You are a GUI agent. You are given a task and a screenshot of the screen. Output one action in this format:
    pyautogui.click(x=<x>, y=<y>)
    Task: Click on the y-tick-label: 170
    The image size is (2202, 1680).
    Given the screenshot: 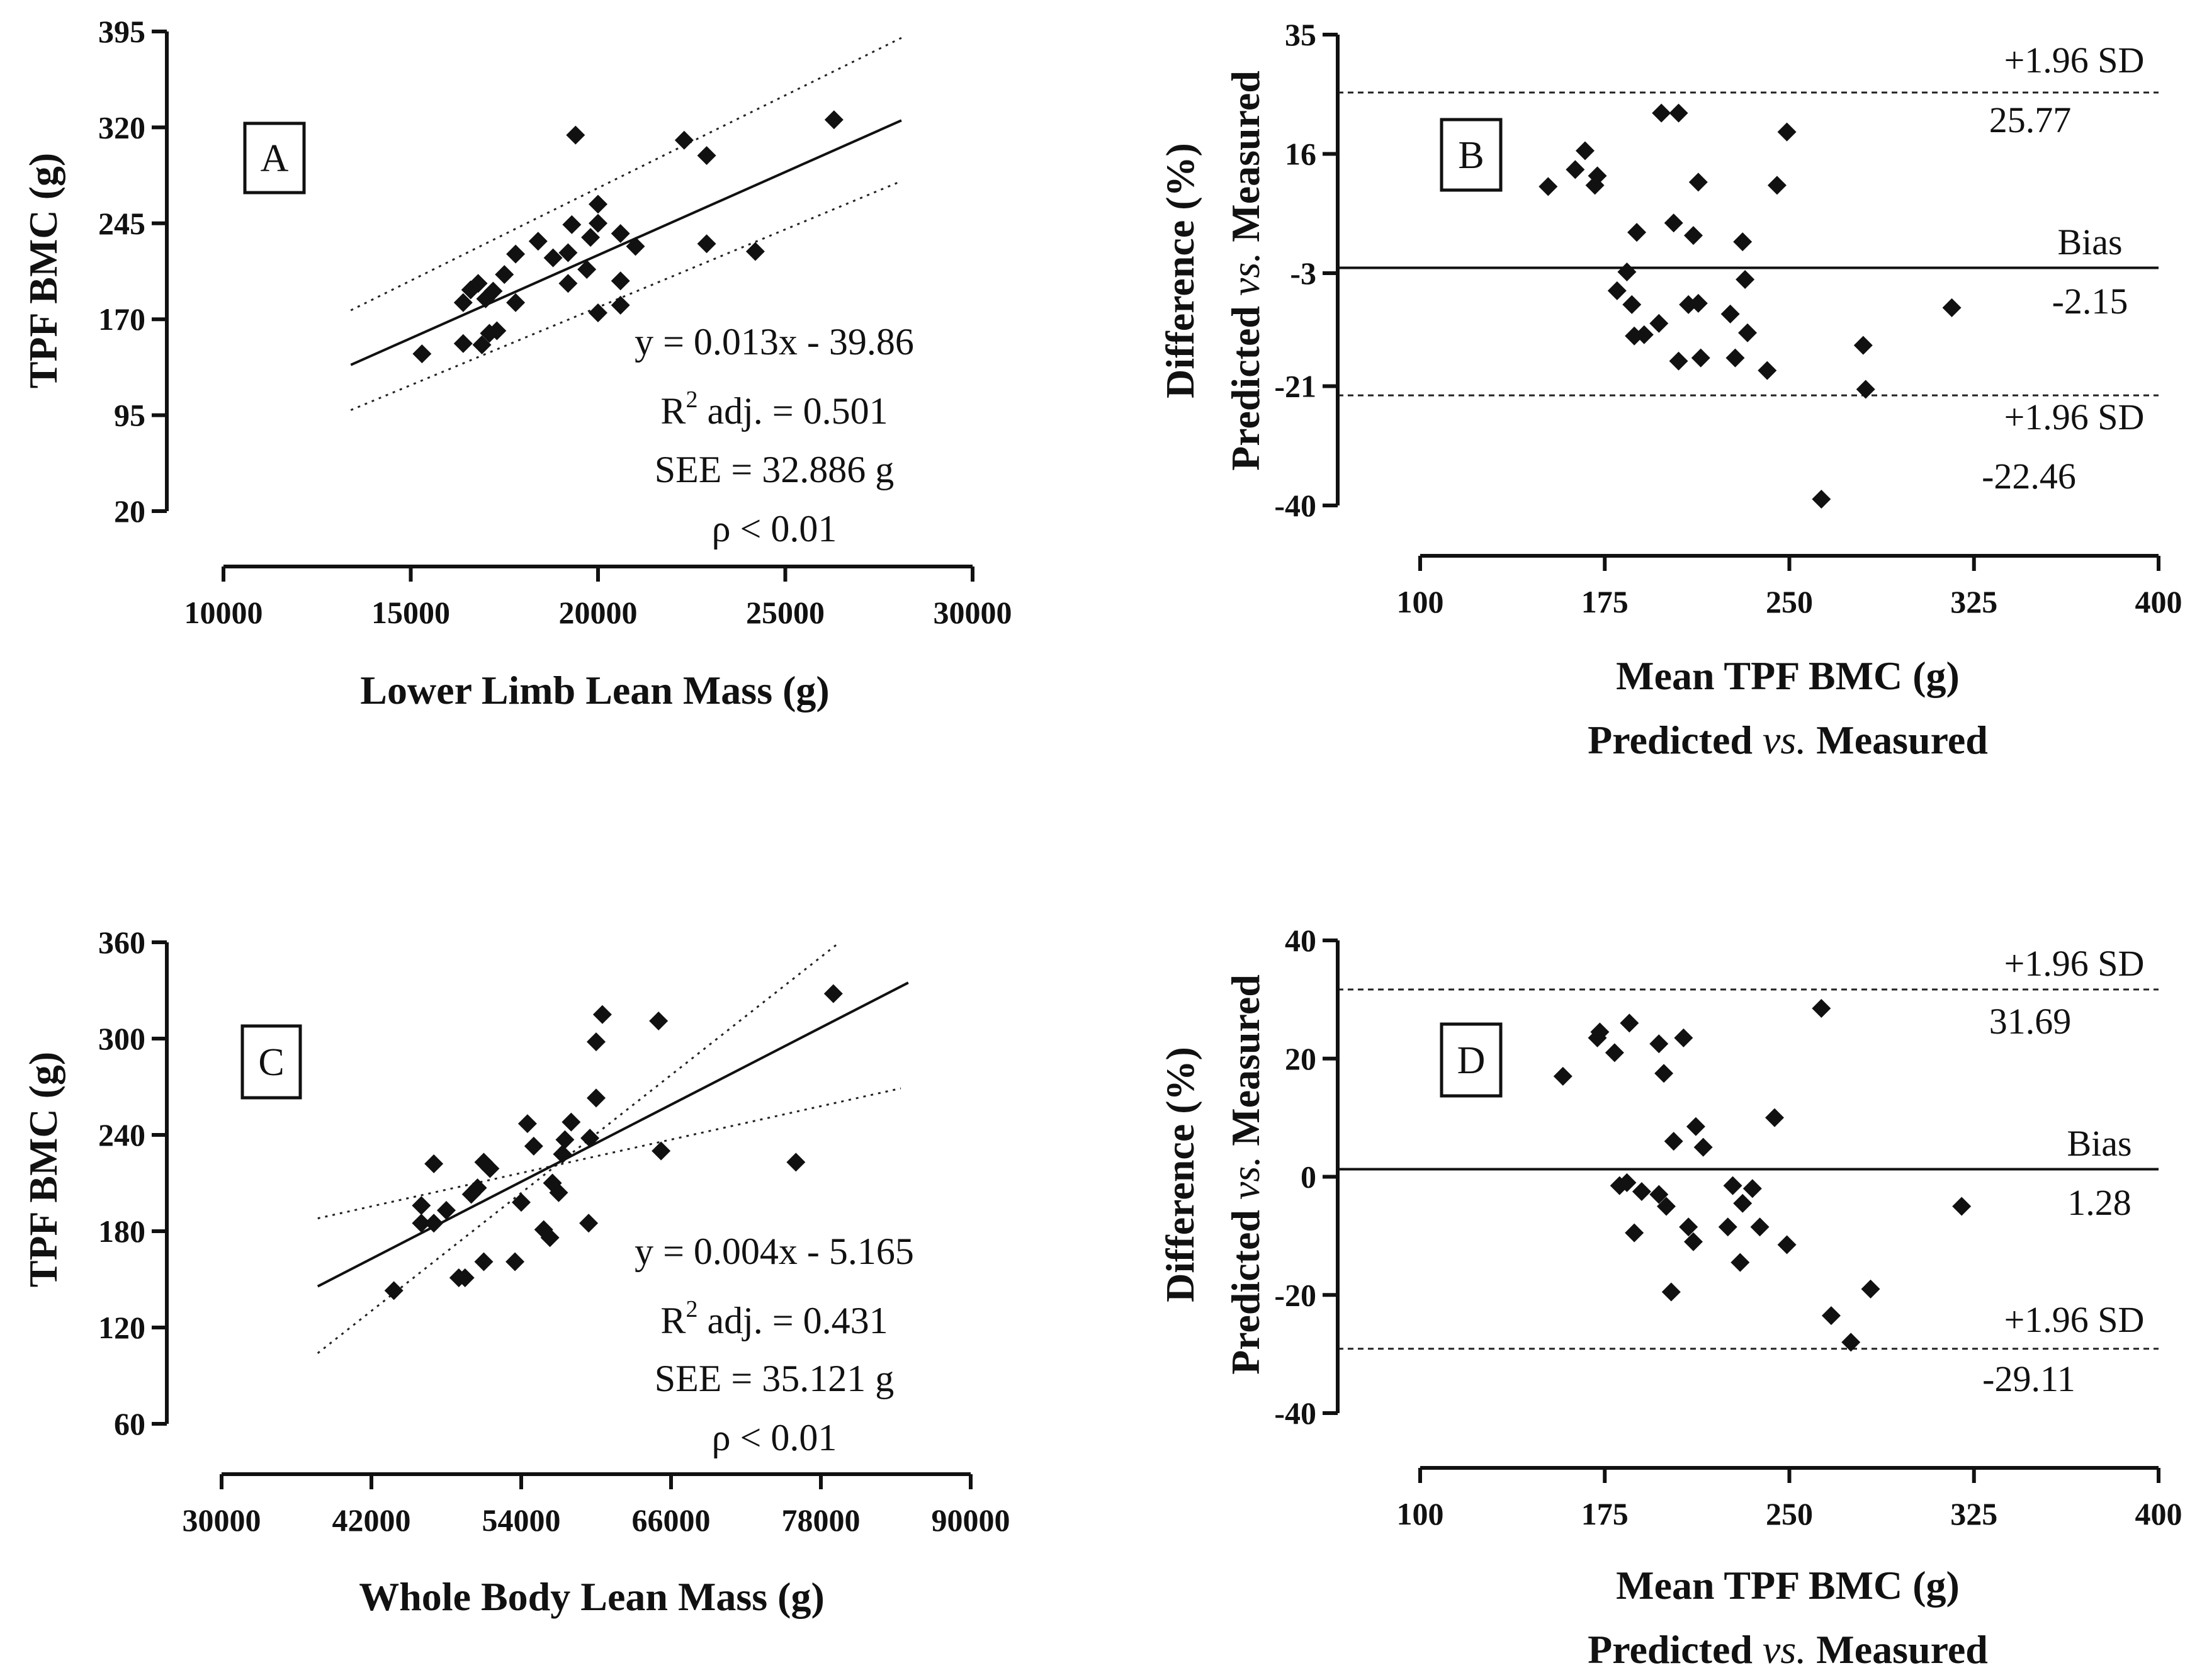 What is the action you would take?
    pyautogui.click(x=121, y=319)
    